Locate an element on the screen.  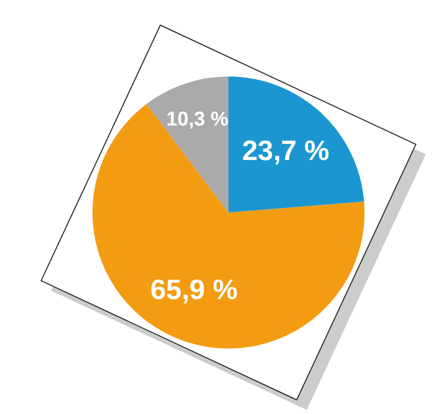
data-label: 23,7 % is located at coordinates (286, 150).